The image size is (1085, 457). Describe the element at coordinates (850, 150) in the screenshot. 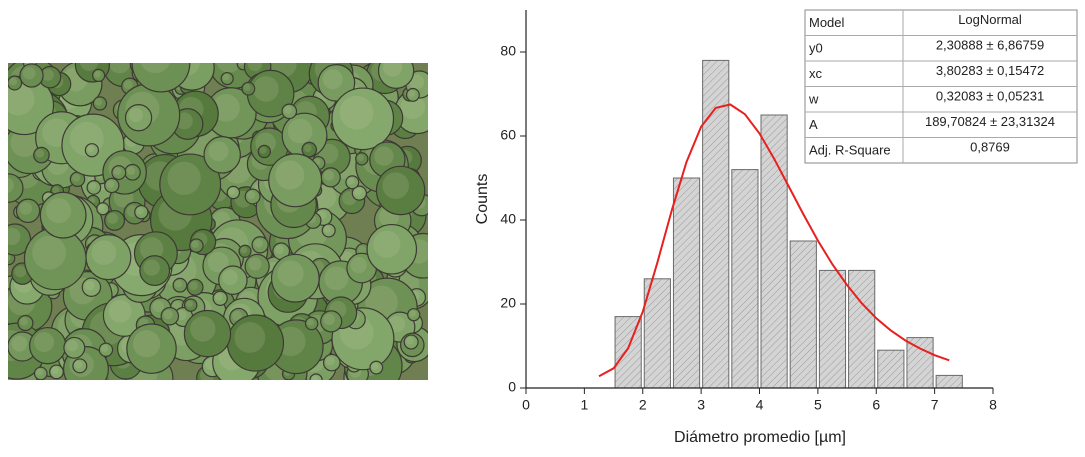

I see `table-cell: Adj. R-Square` at that location.